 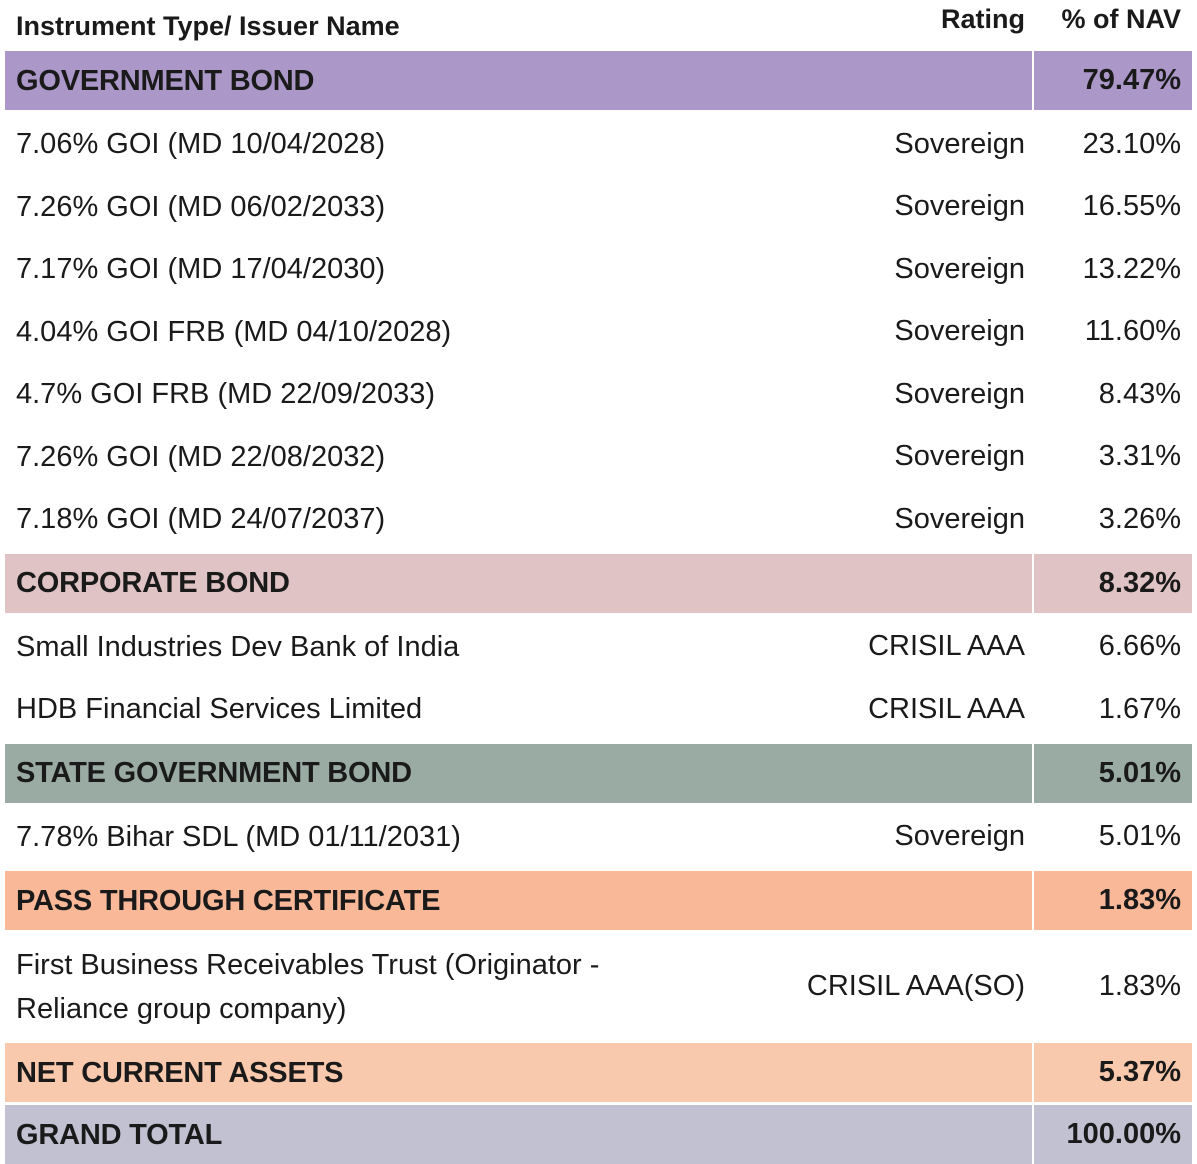 I want to click on section-row-pass-through-certificate: PASS THROUGH CERTIFICATE 1.83%, so click(x=598, y=900).